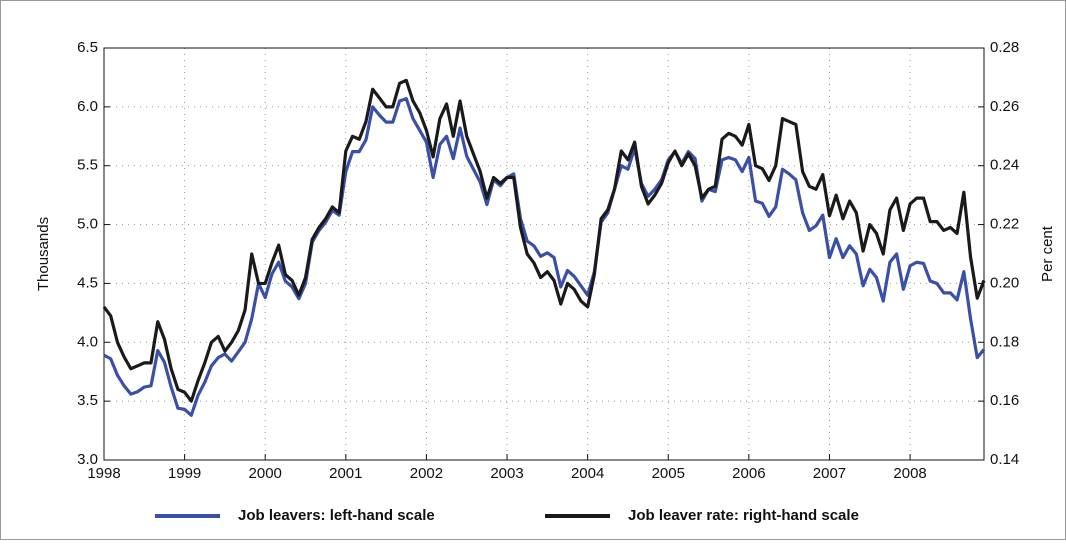 Image resolution: width=1066 pixels, height=545 pixels. Describe the element at coordinates (265, 473) in the screenshot. I see `x-tick-label: 2000` at that location.